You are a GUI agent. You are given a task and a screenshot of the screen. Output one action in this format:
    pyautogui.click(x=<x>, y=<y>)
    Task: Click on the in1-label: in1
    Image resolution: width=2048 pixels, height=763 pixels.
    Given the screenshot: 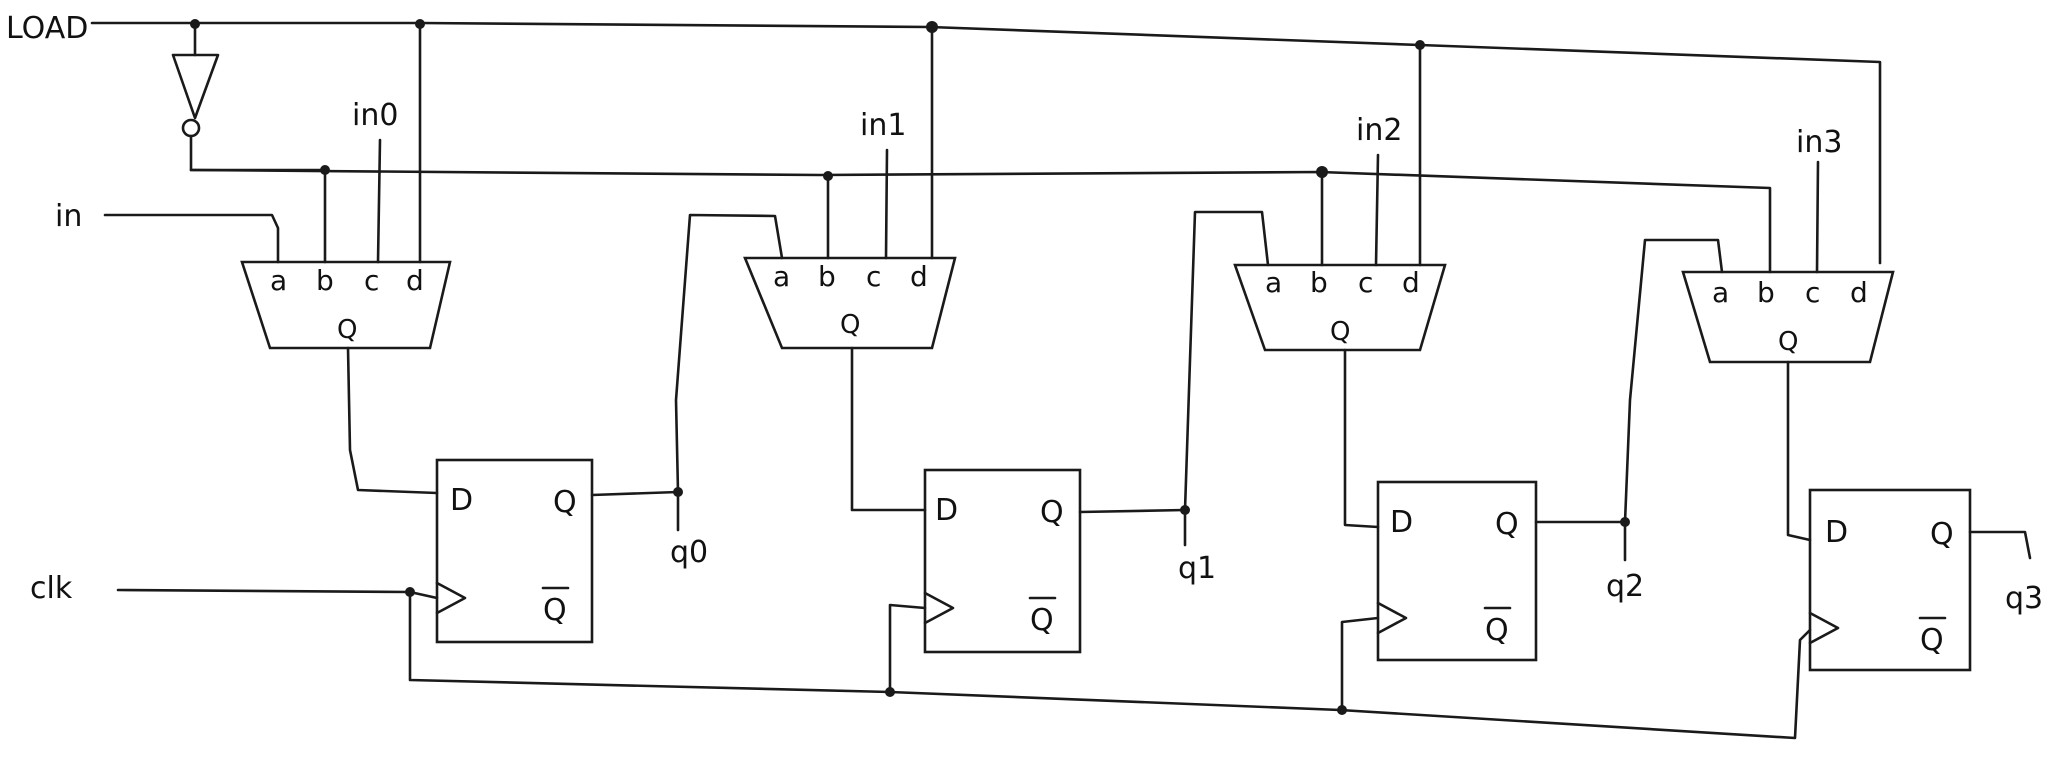 What is the action you would take?
    pyautogui.click(x=883, y=125)
    